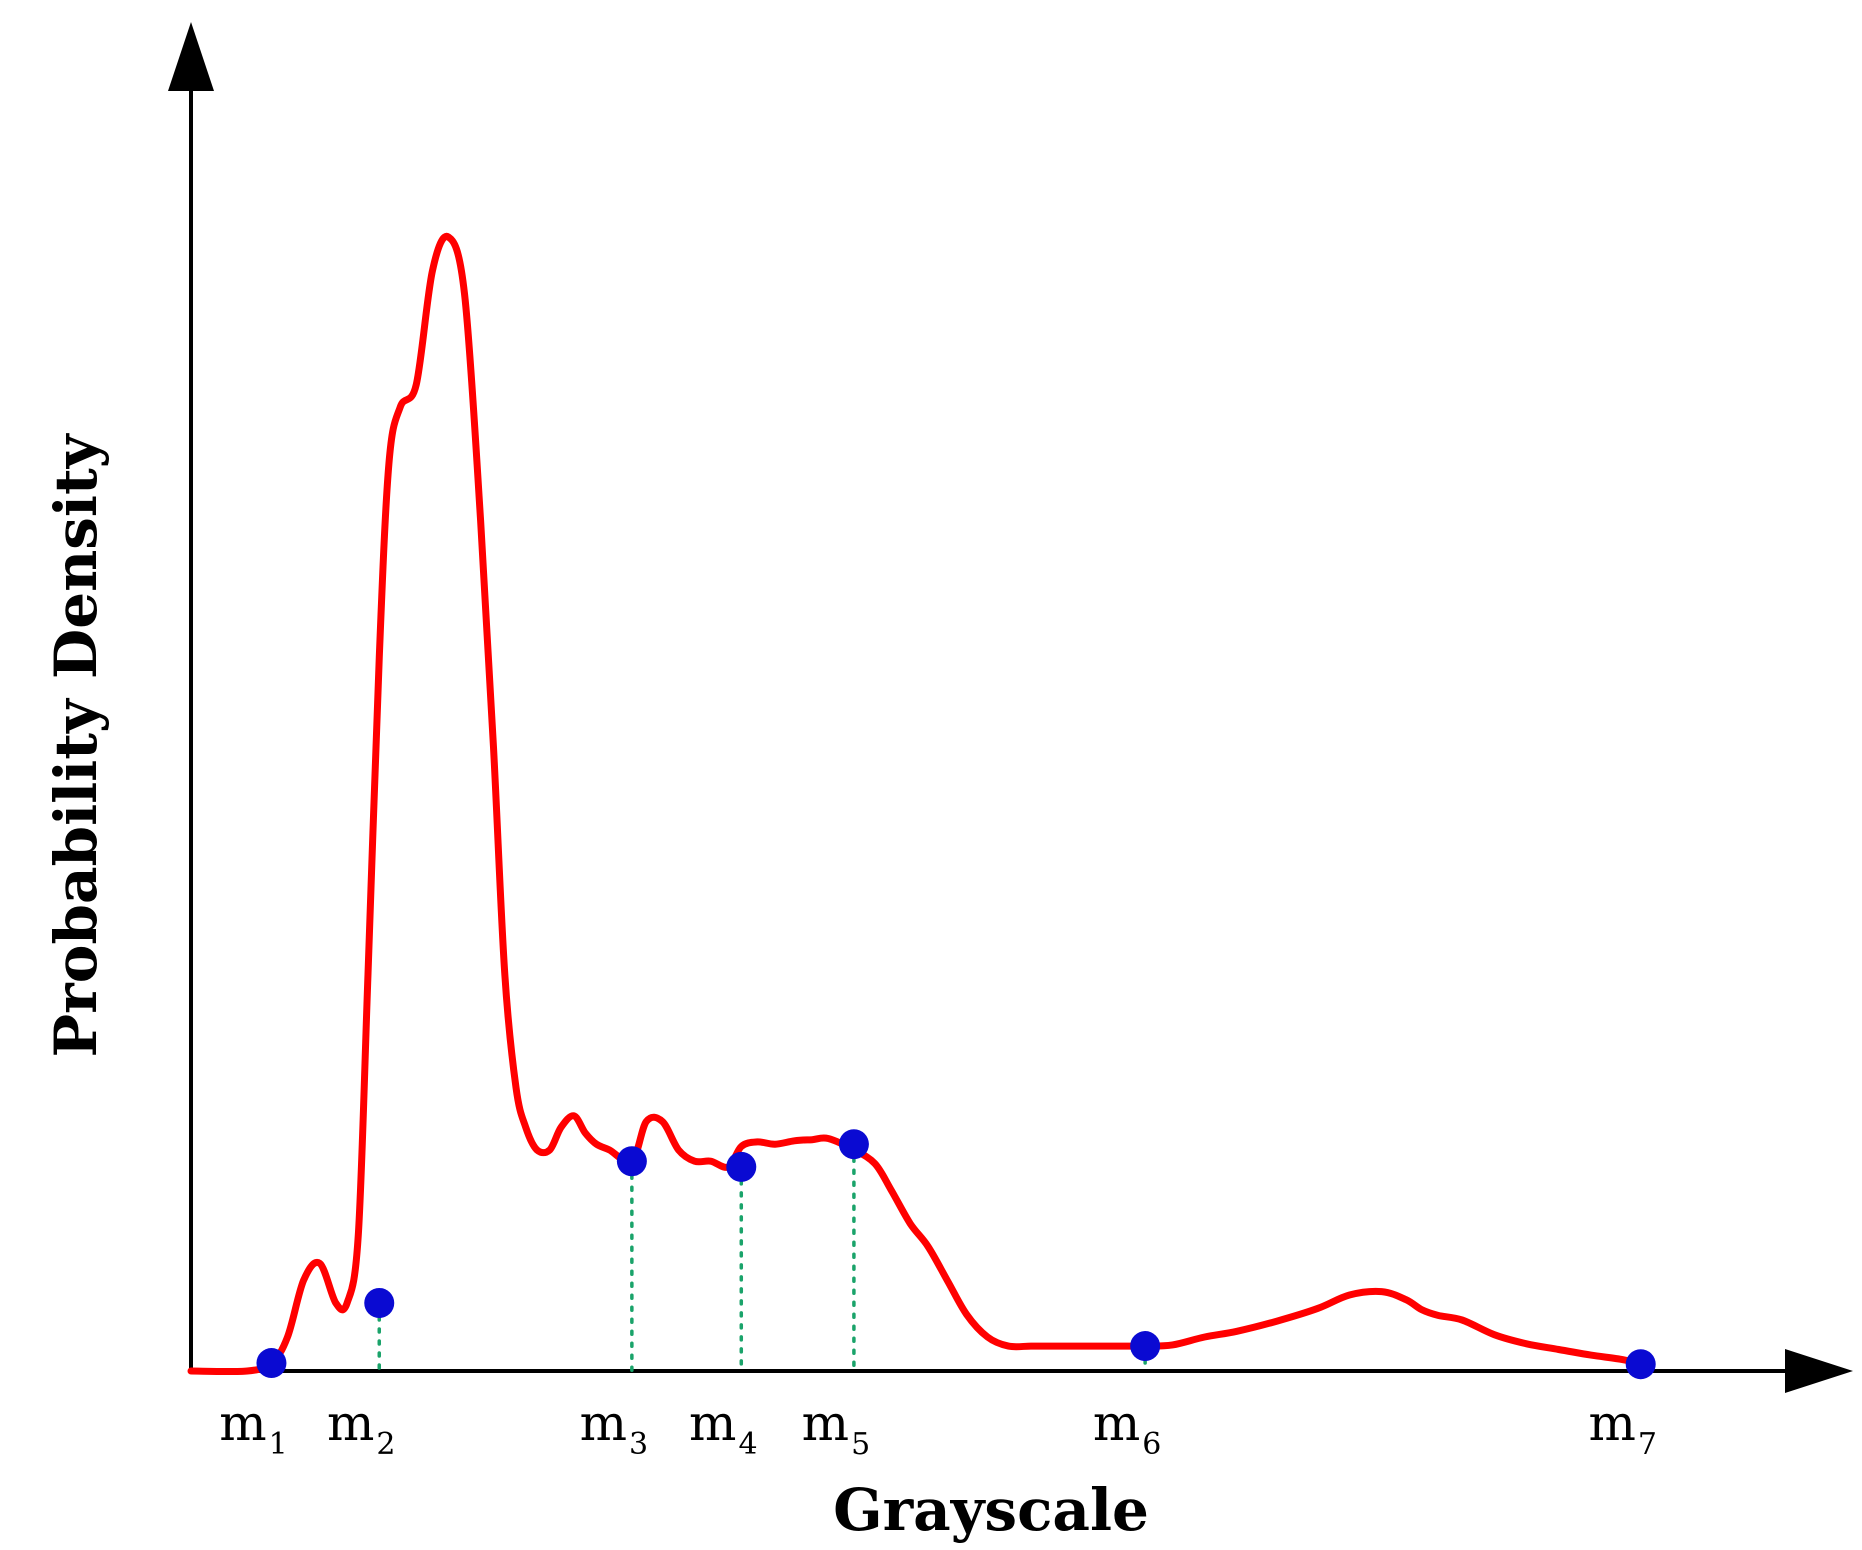  Describe the element at coordinates (1819, 1371) in the screenshot. I see `x-axis-arrow-icon` at that location.